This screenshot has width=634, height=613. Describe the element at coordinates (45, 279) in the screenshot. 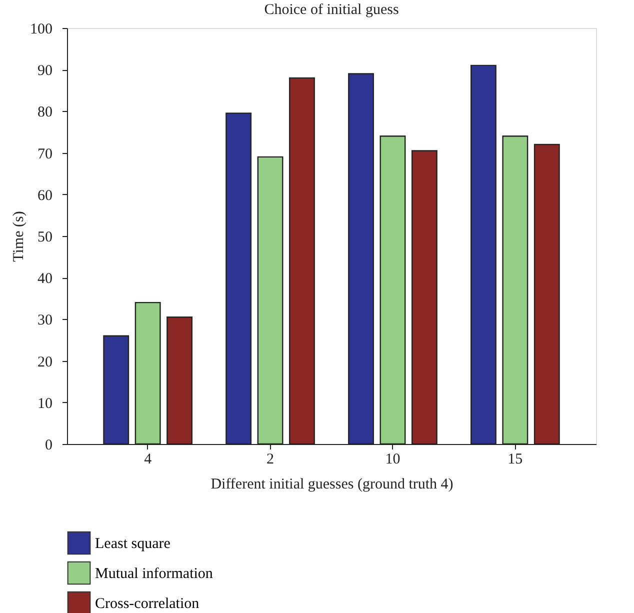

I see `y-tick-label: 40` at that location.